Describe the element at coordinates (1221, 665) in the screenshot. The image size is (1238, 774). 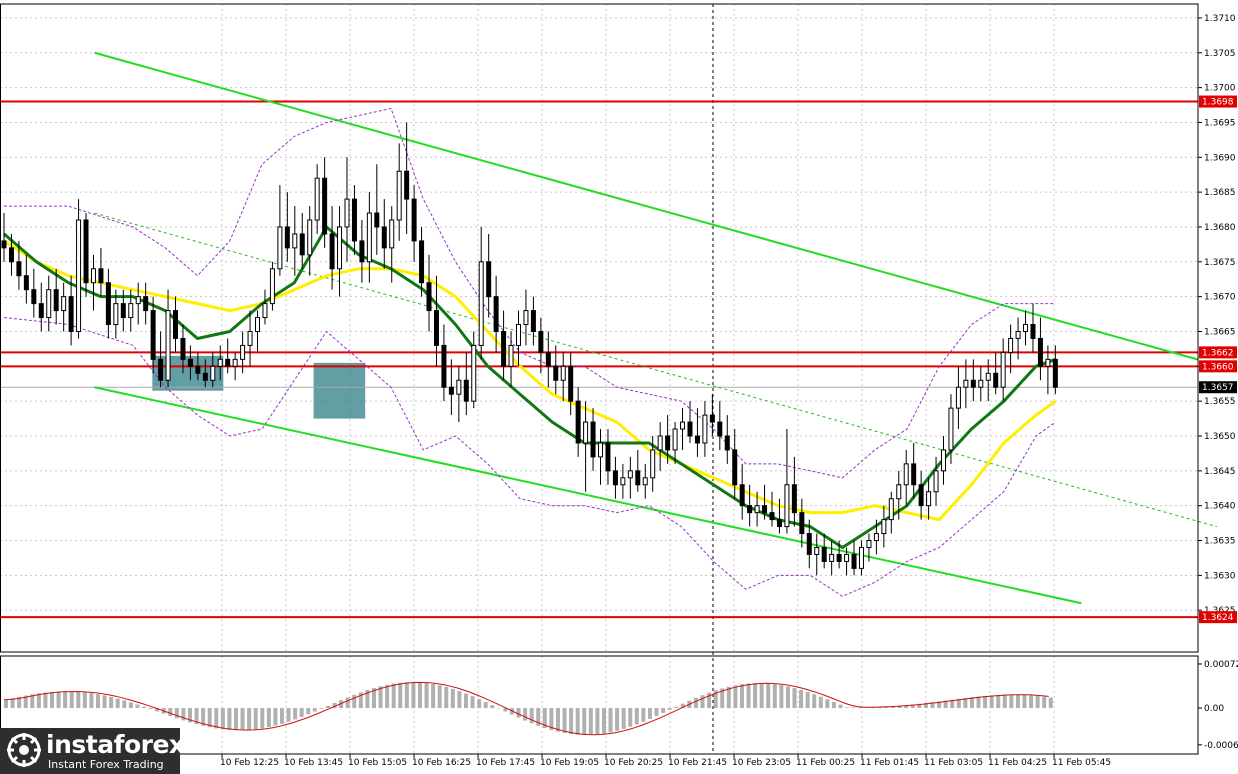
I see `oscillator-tick-label: 0.00072` at that location.